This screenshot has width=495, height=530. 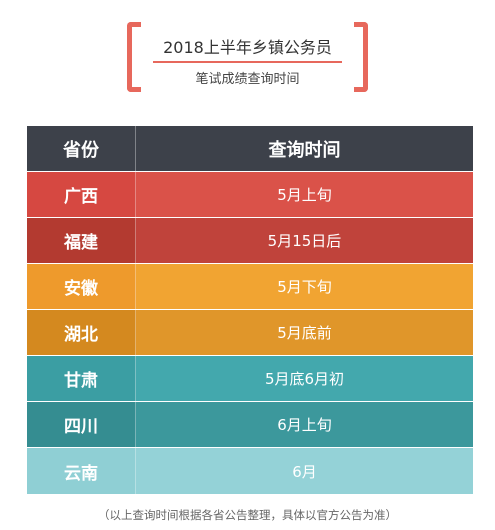 I want to click on table-row: 四川 6月上旬, so click(x=250, y=425).